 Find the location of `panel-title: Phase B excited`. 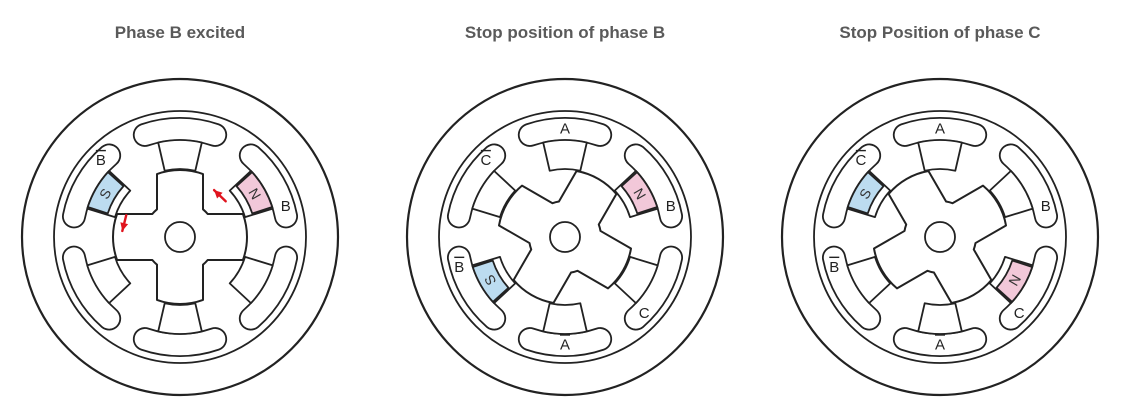

panel-title: Phase B excited is located at coordinates (180, 32).